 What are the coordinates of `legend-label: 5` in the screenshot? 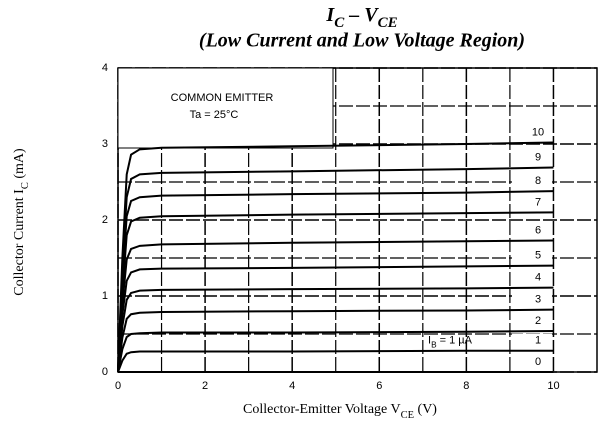 It's located at (538, 256).